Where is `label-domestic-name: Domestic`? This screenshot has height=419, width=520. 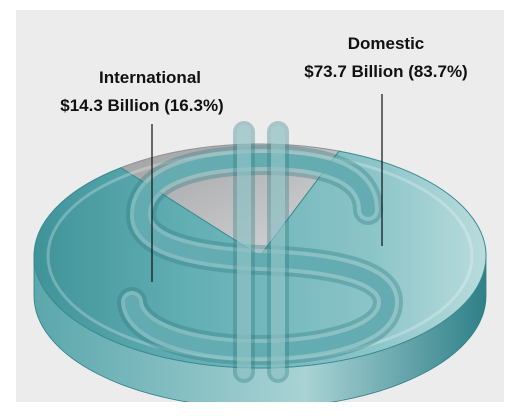 label-domestic-name: Domestic is located at coordinates (386, 43).